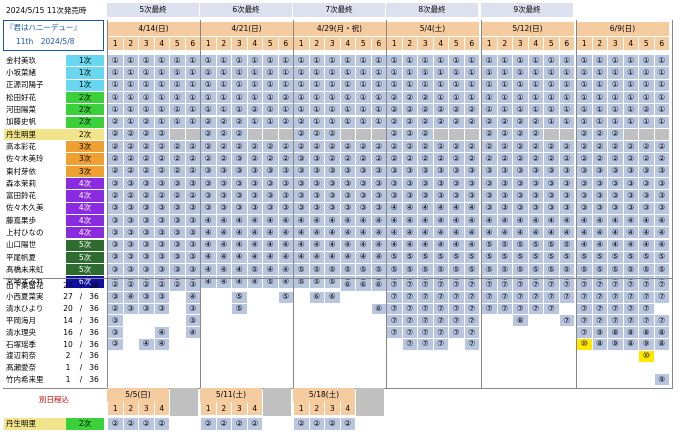  Describe the element at coordinates (153, 29) in the screenshot. I see `date-header: 4/14(日)` at that location.